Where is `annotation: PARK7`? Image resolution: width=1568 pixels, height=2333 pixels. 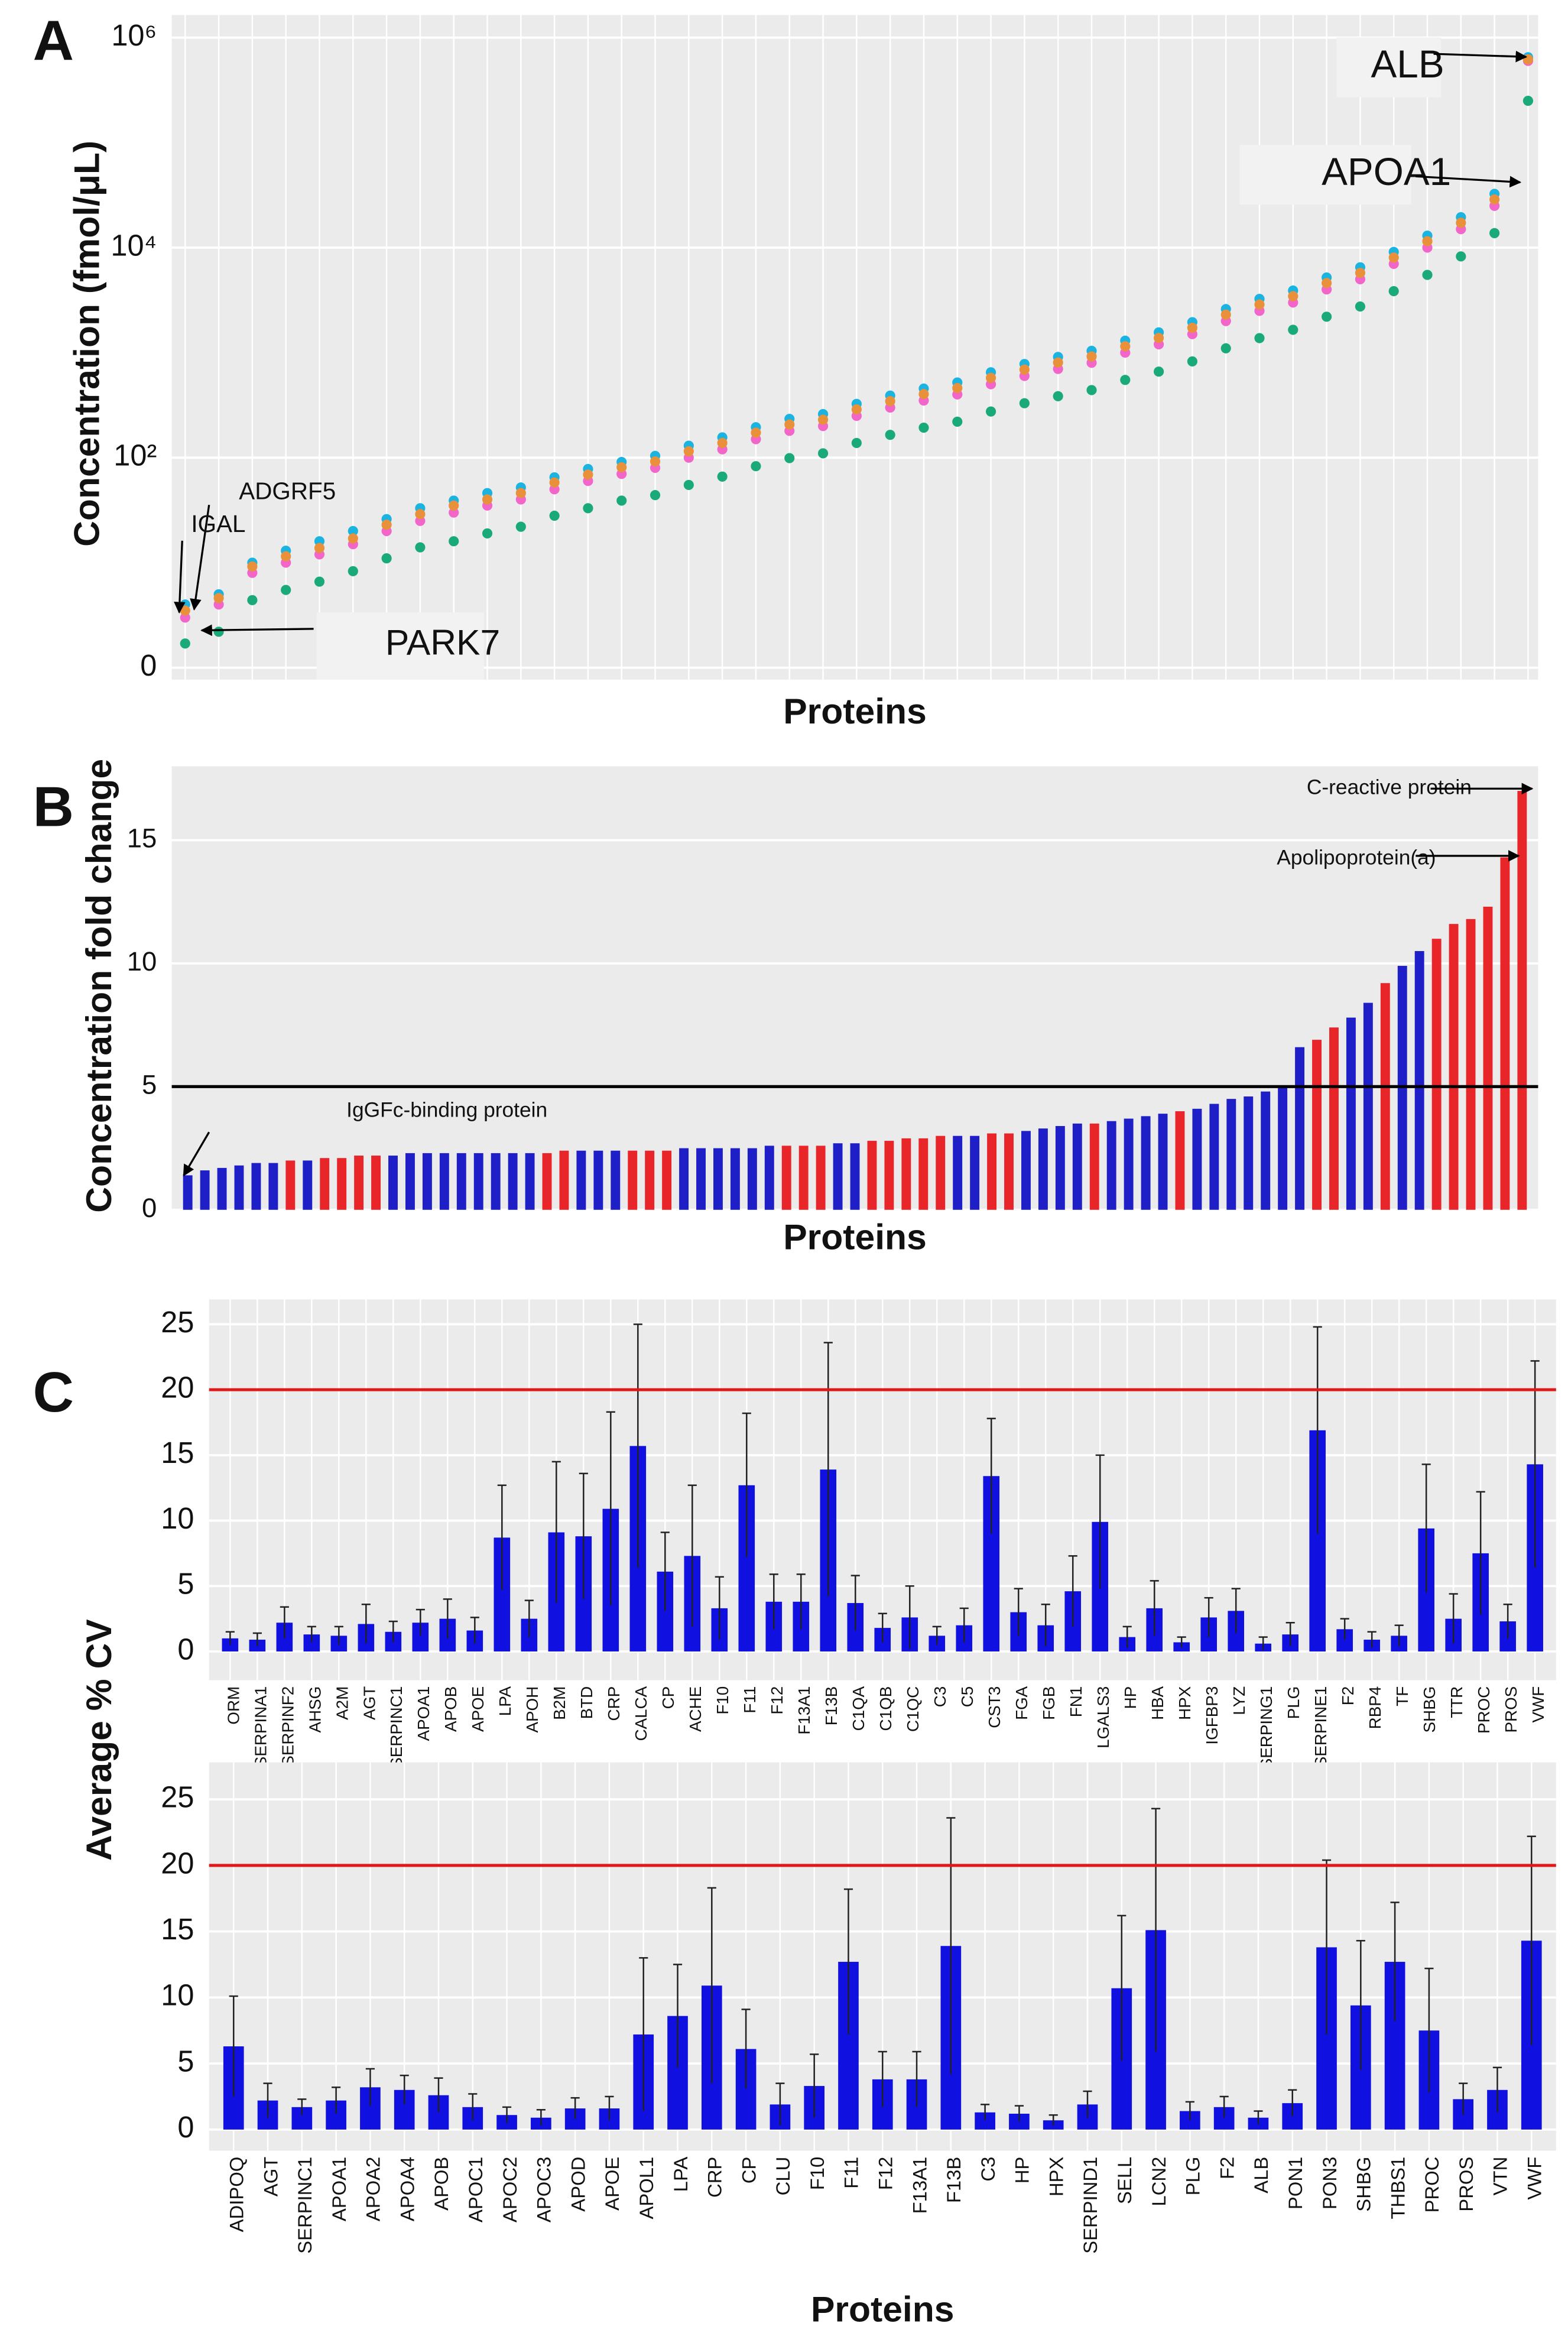
annotation: PARK7 is located at coordinates (442, 642).